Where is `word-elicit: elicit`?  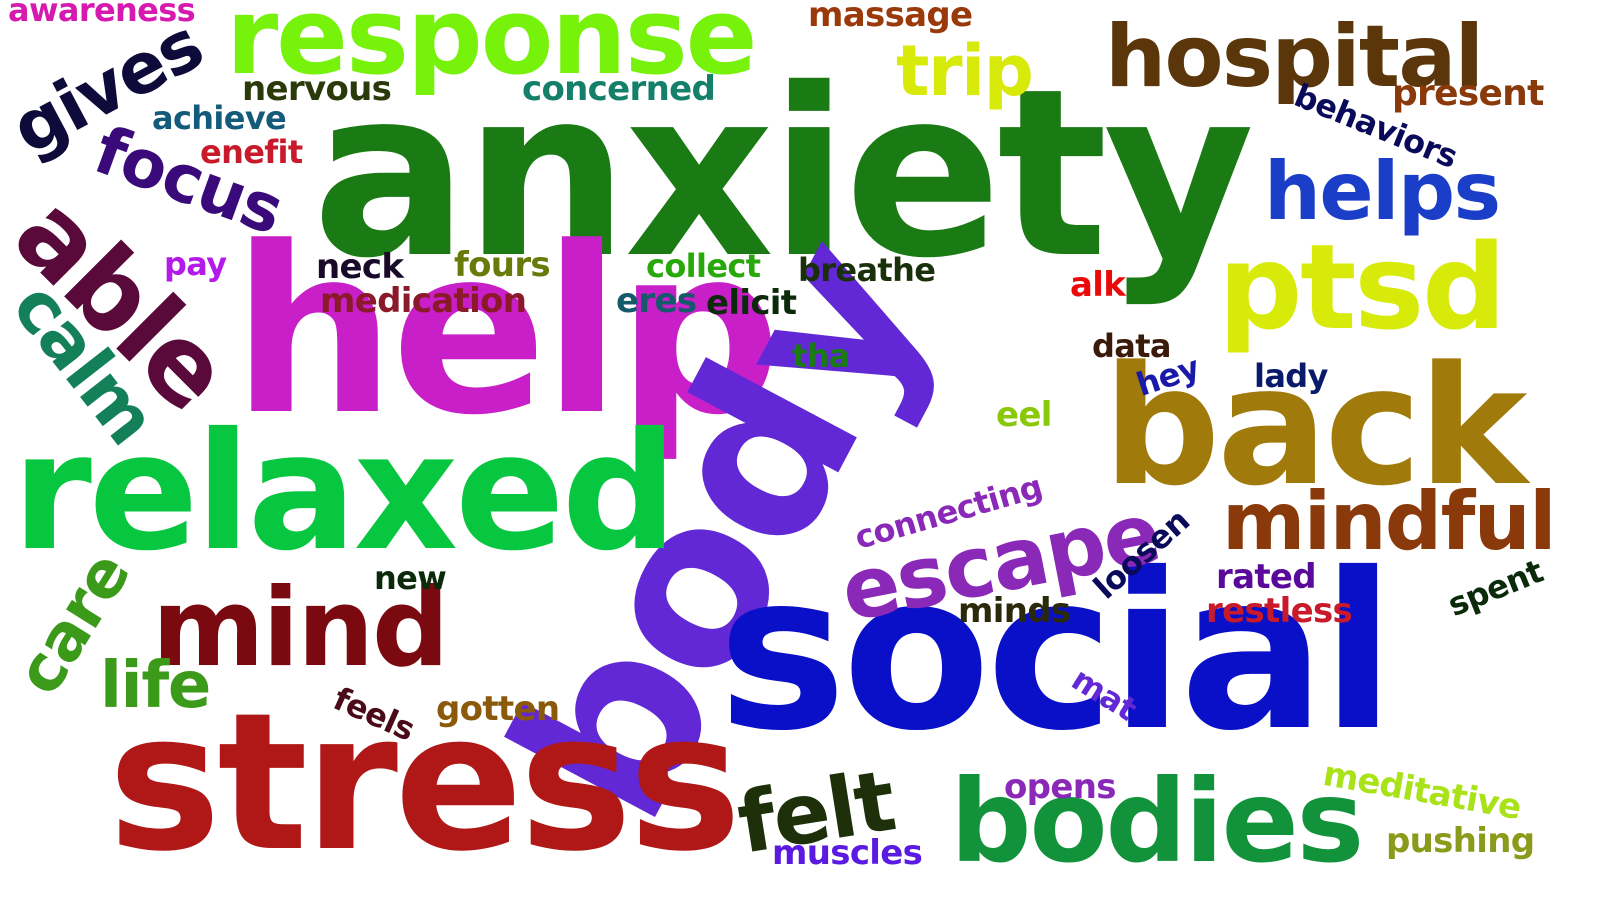 word-elicit: elicit is located at coordinates (751, 303).